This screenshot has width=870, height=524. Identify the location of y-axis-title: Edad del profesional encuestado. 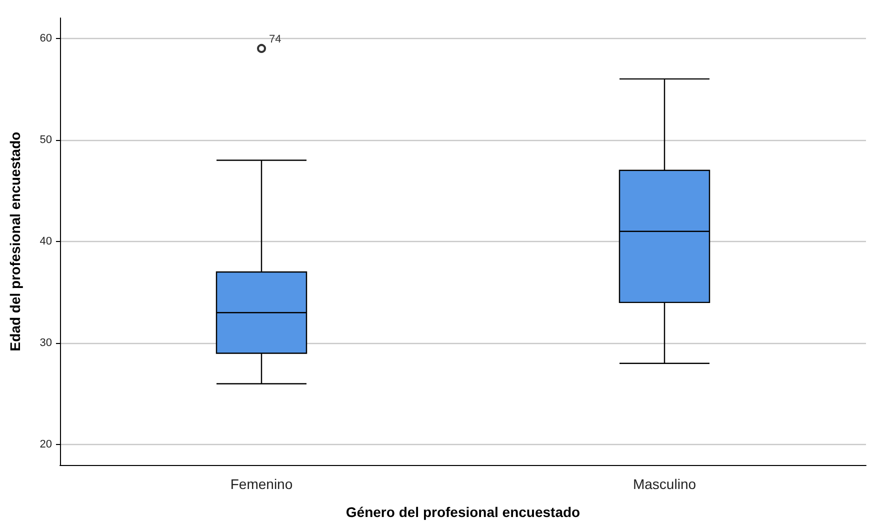
(15, 242).